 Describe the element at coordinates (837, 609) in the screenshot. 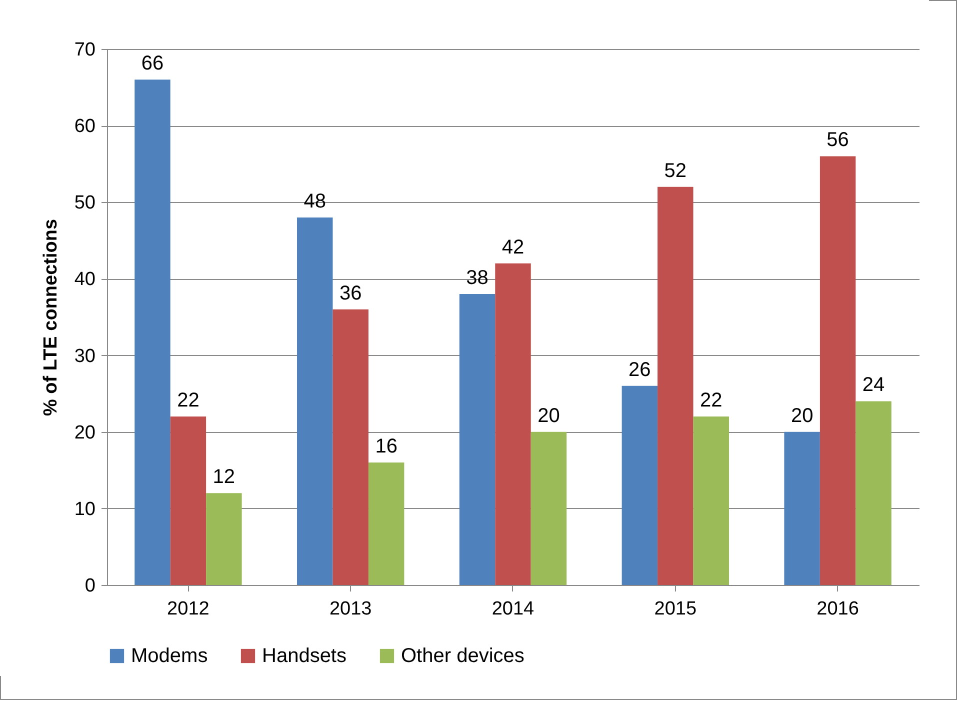

I see `x-tick-label: 2016` at that location.